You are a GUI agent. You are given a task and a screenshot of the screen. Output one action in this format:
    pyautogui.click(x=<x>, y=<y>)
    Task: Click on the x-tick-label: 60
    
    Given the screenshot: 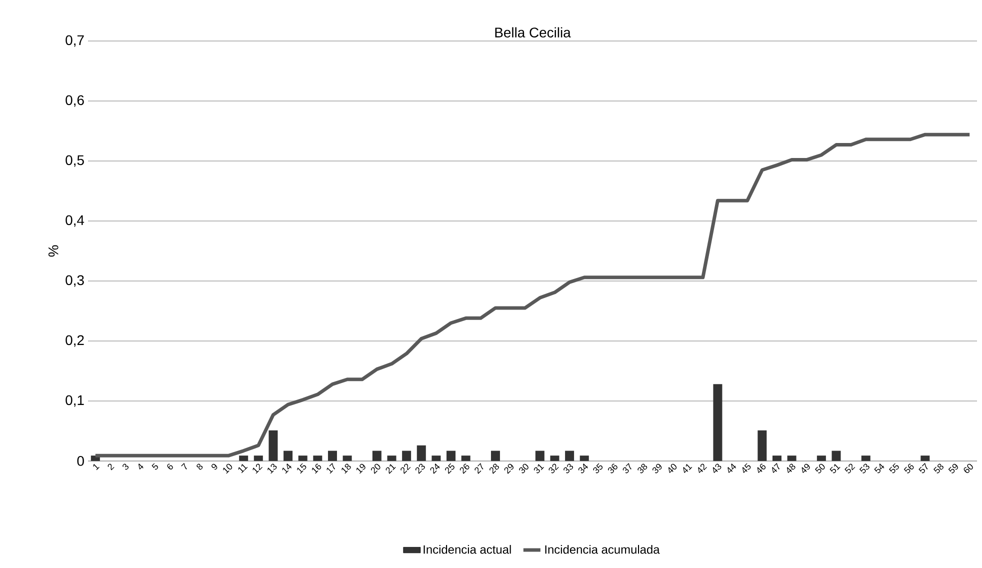 What is the action you would take?
    pyautogui.click(x=968, y=468)
    